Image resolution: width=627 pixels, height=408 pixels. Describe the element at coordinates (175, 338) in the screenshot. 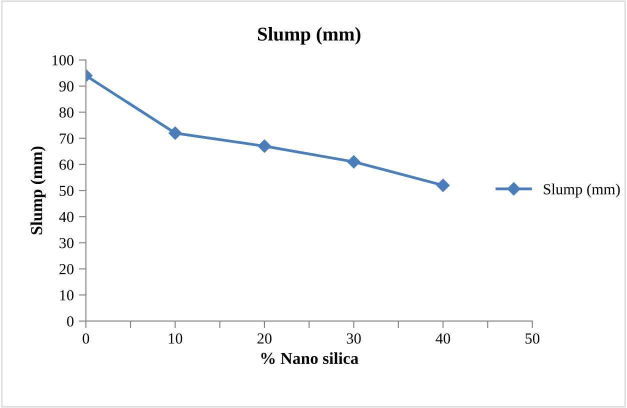

I see `x-tick-label: 10` at that location.